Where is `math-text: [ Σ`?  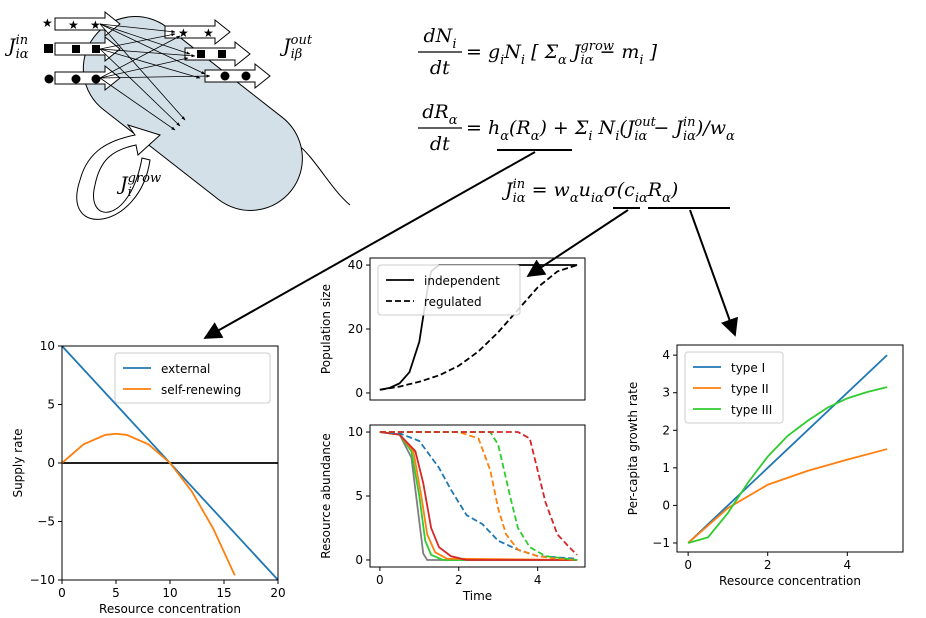 math-text: [ Σ is located at coordinates (541, 52).